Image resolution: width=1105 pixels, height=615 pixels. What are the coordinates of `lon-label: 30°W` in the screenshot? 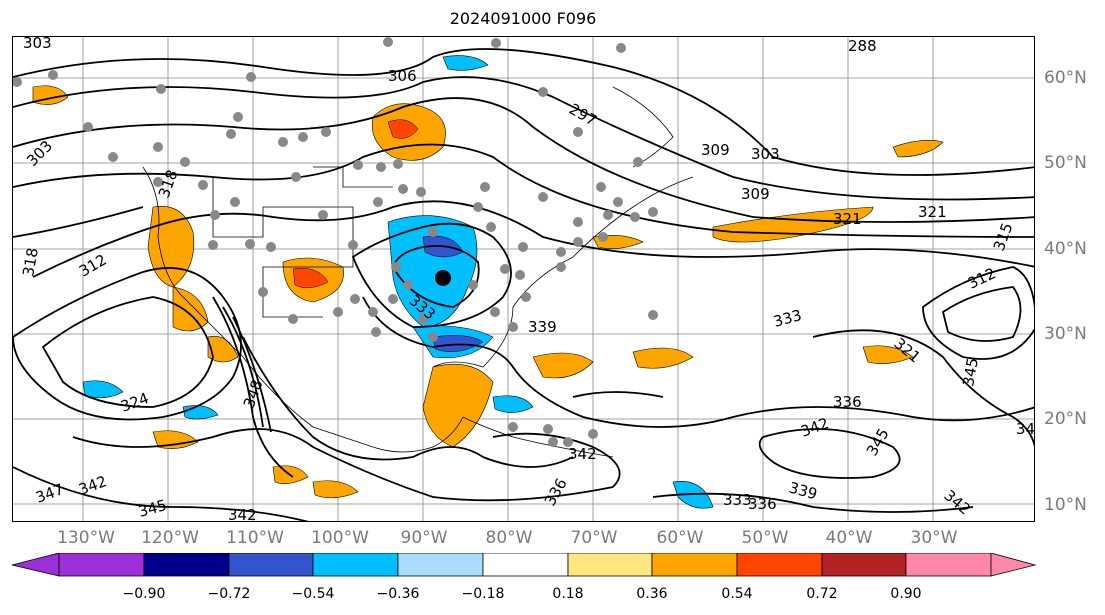 It's located at (934, 538).